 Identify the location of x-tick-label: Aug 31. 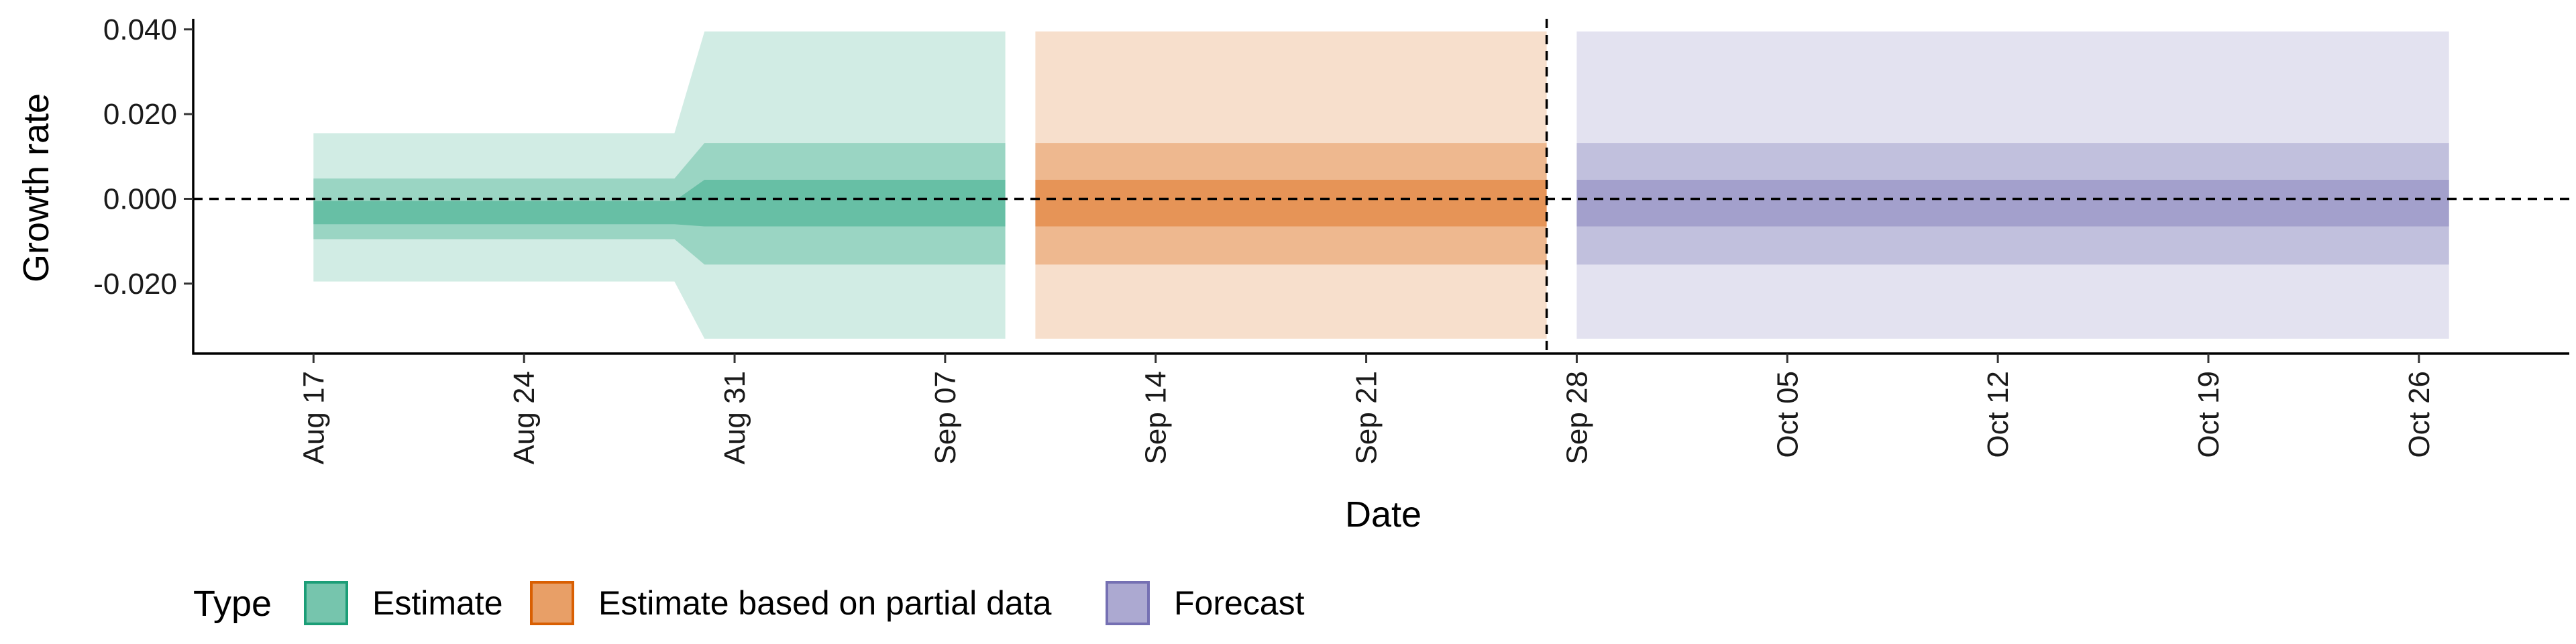
(734, 417).